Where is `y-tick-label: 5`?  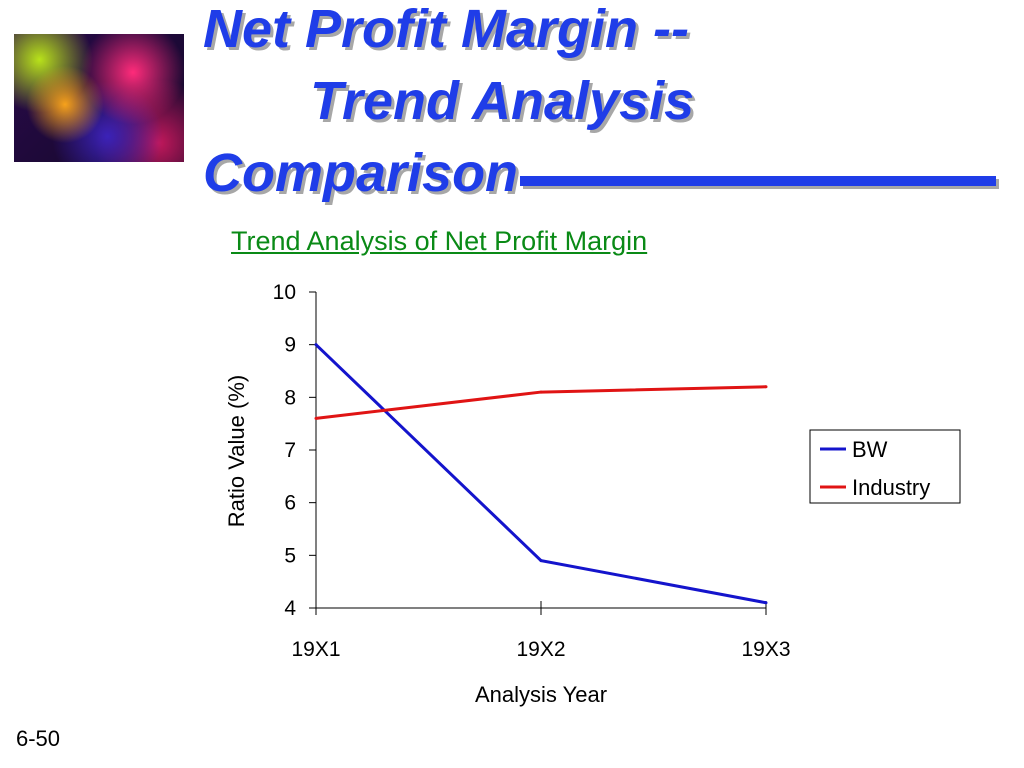
y-tick-label: 5 is located at coordinates (290, 555).